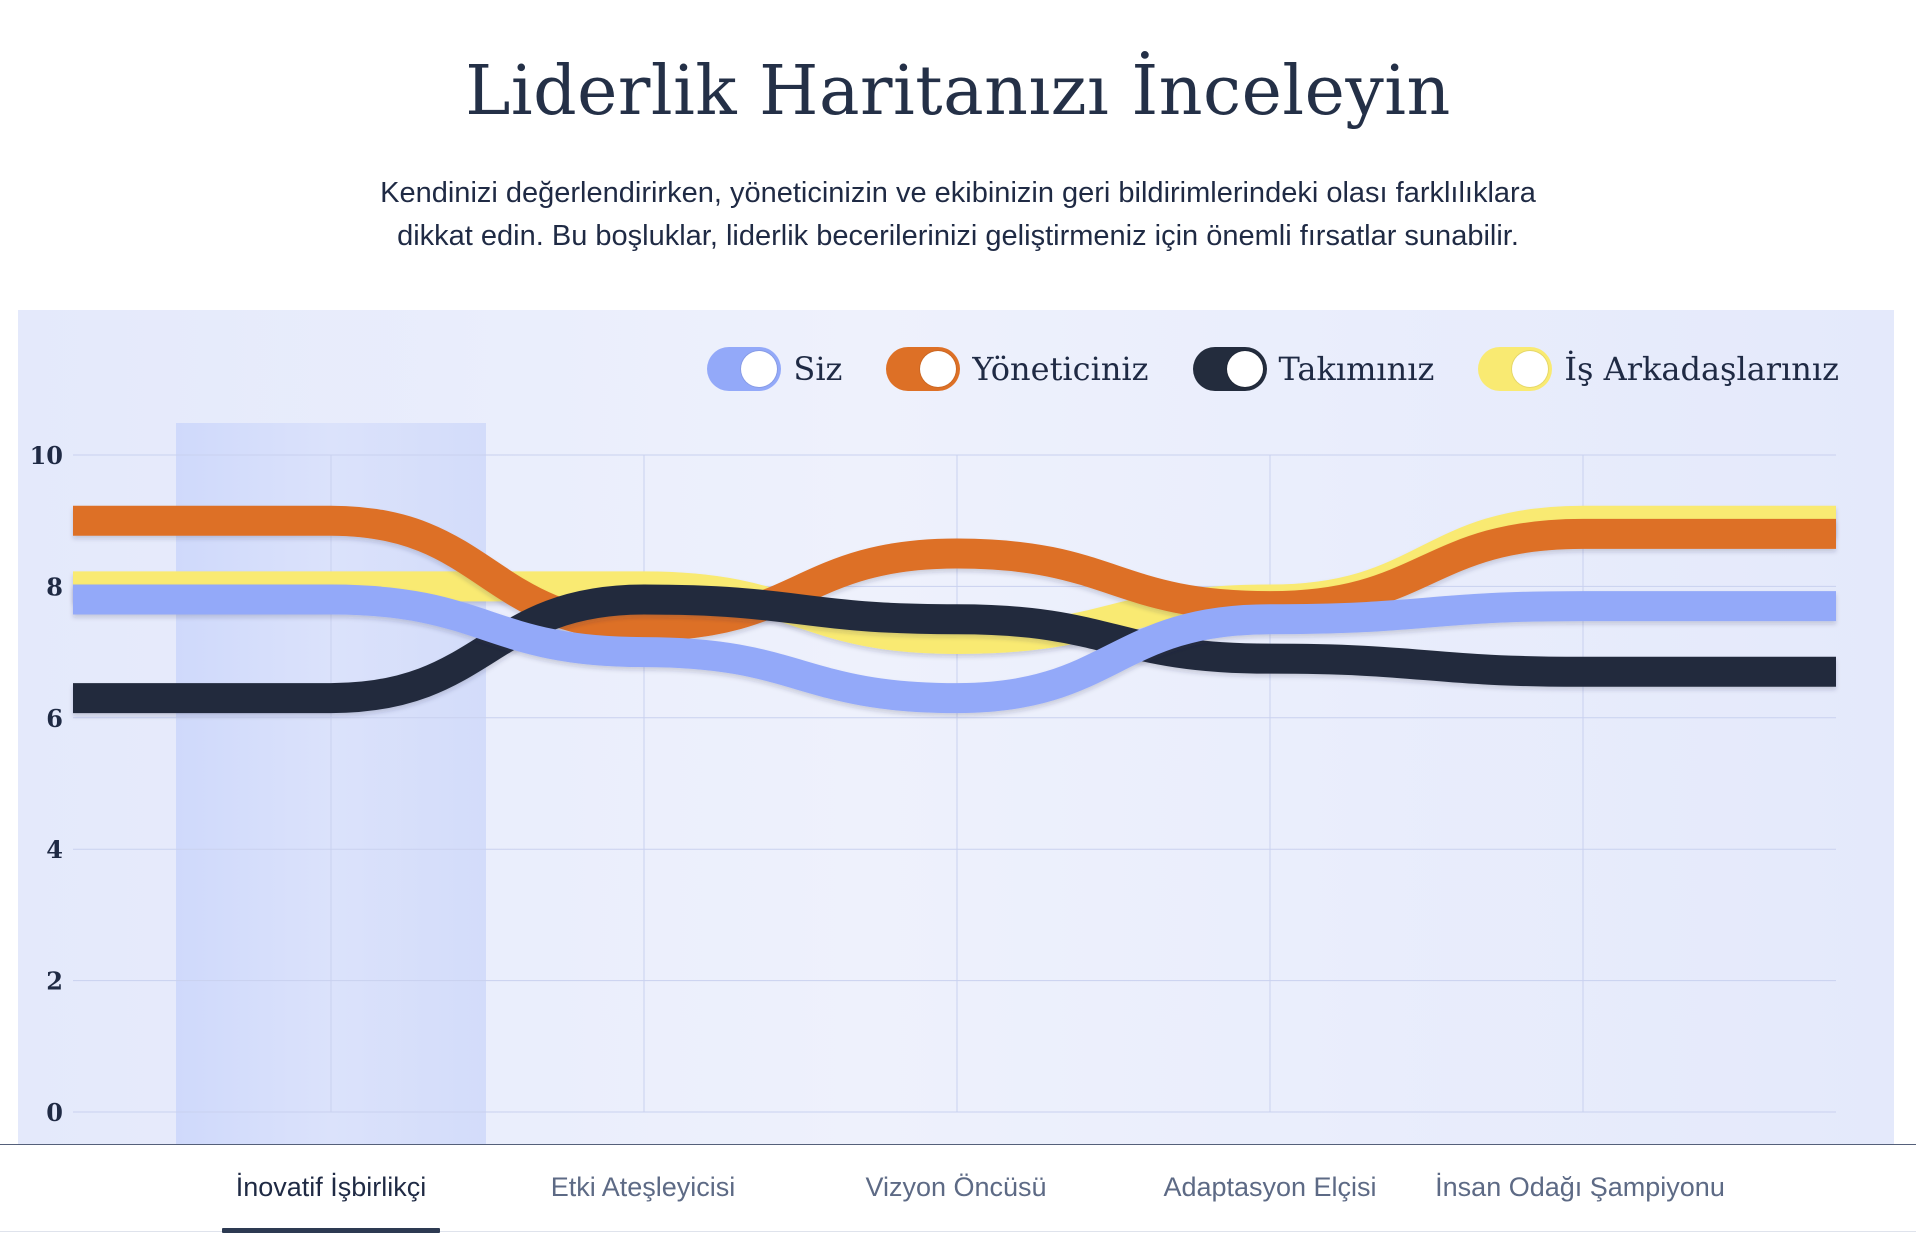  What do you see at coordinates (54, 718) in the screenshot?
I see `y-tick-label: 6` at bounding box center [54, 718].